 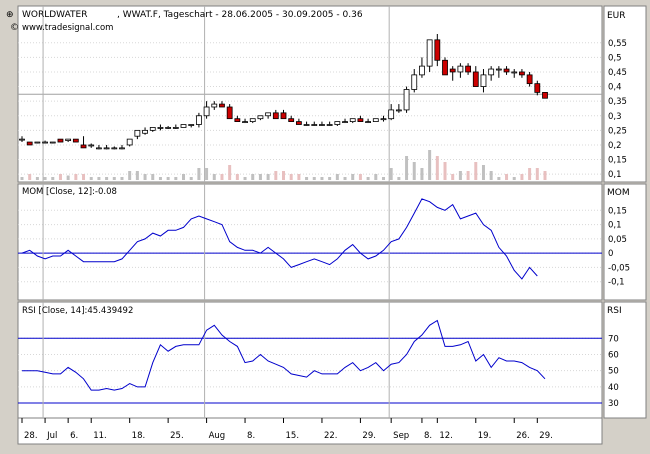 What do you see at coordinates (615, 175) in the screenshot?
I see `price-tick-label: 0,1` at bounding box center [615, 175].